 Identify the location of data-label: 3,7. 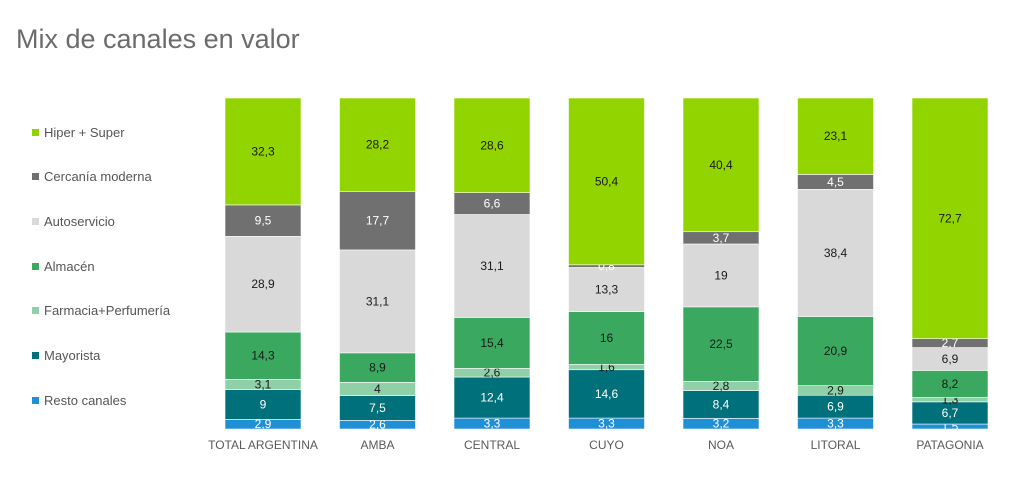
(721, 238).